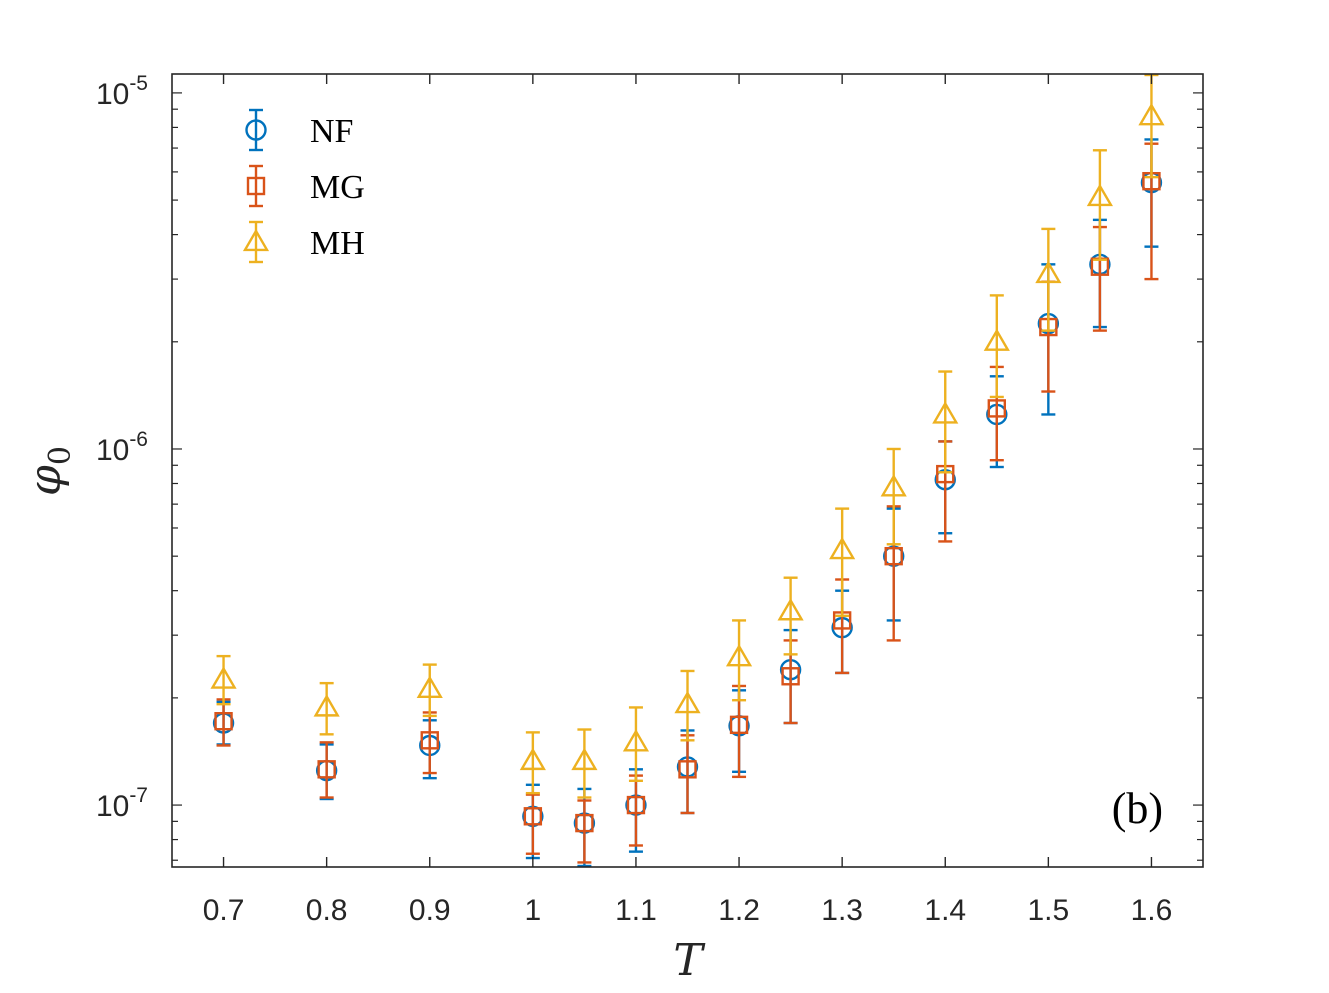 Image resolution: width=1329 pixels, height=993 pixels. I want to click on legend-marker-mh, so click(256, 240).